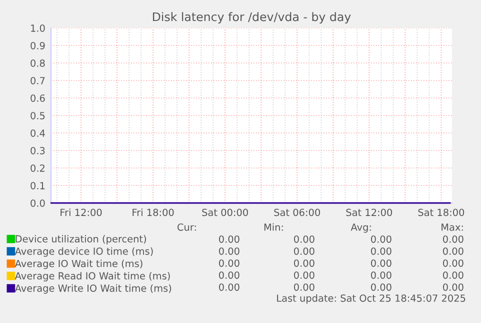 The height and width of the screenshot is (323, 481). I want to click on y-tick-label: 1.0, so click(38, 28).